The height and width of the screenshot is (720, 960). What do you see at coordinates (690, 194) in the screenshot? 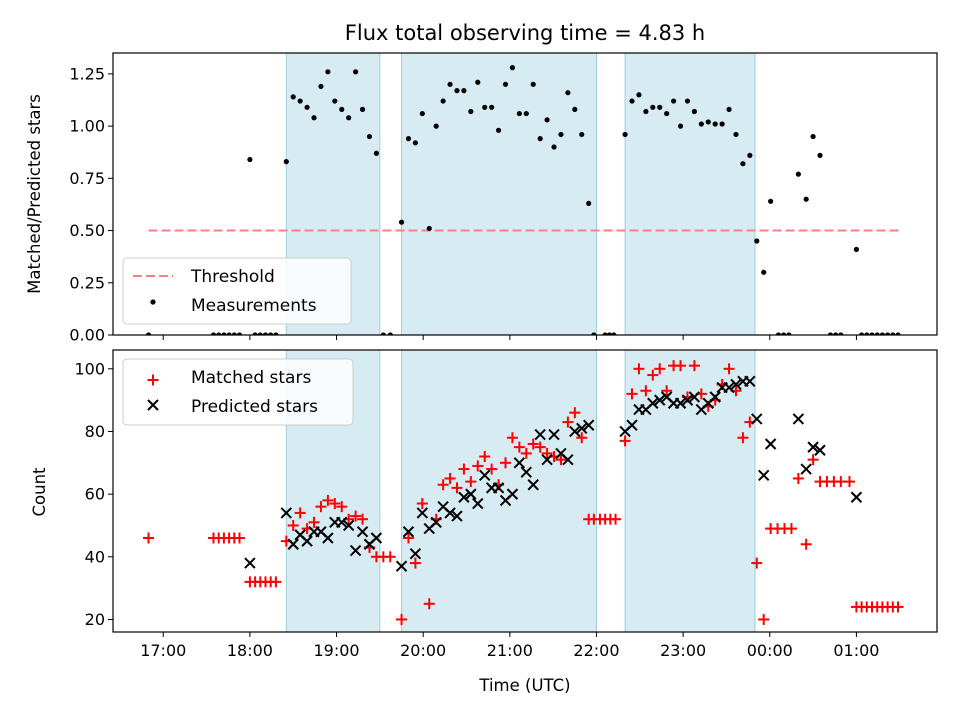
I see `observing-window` at bounding box center [690, 194].